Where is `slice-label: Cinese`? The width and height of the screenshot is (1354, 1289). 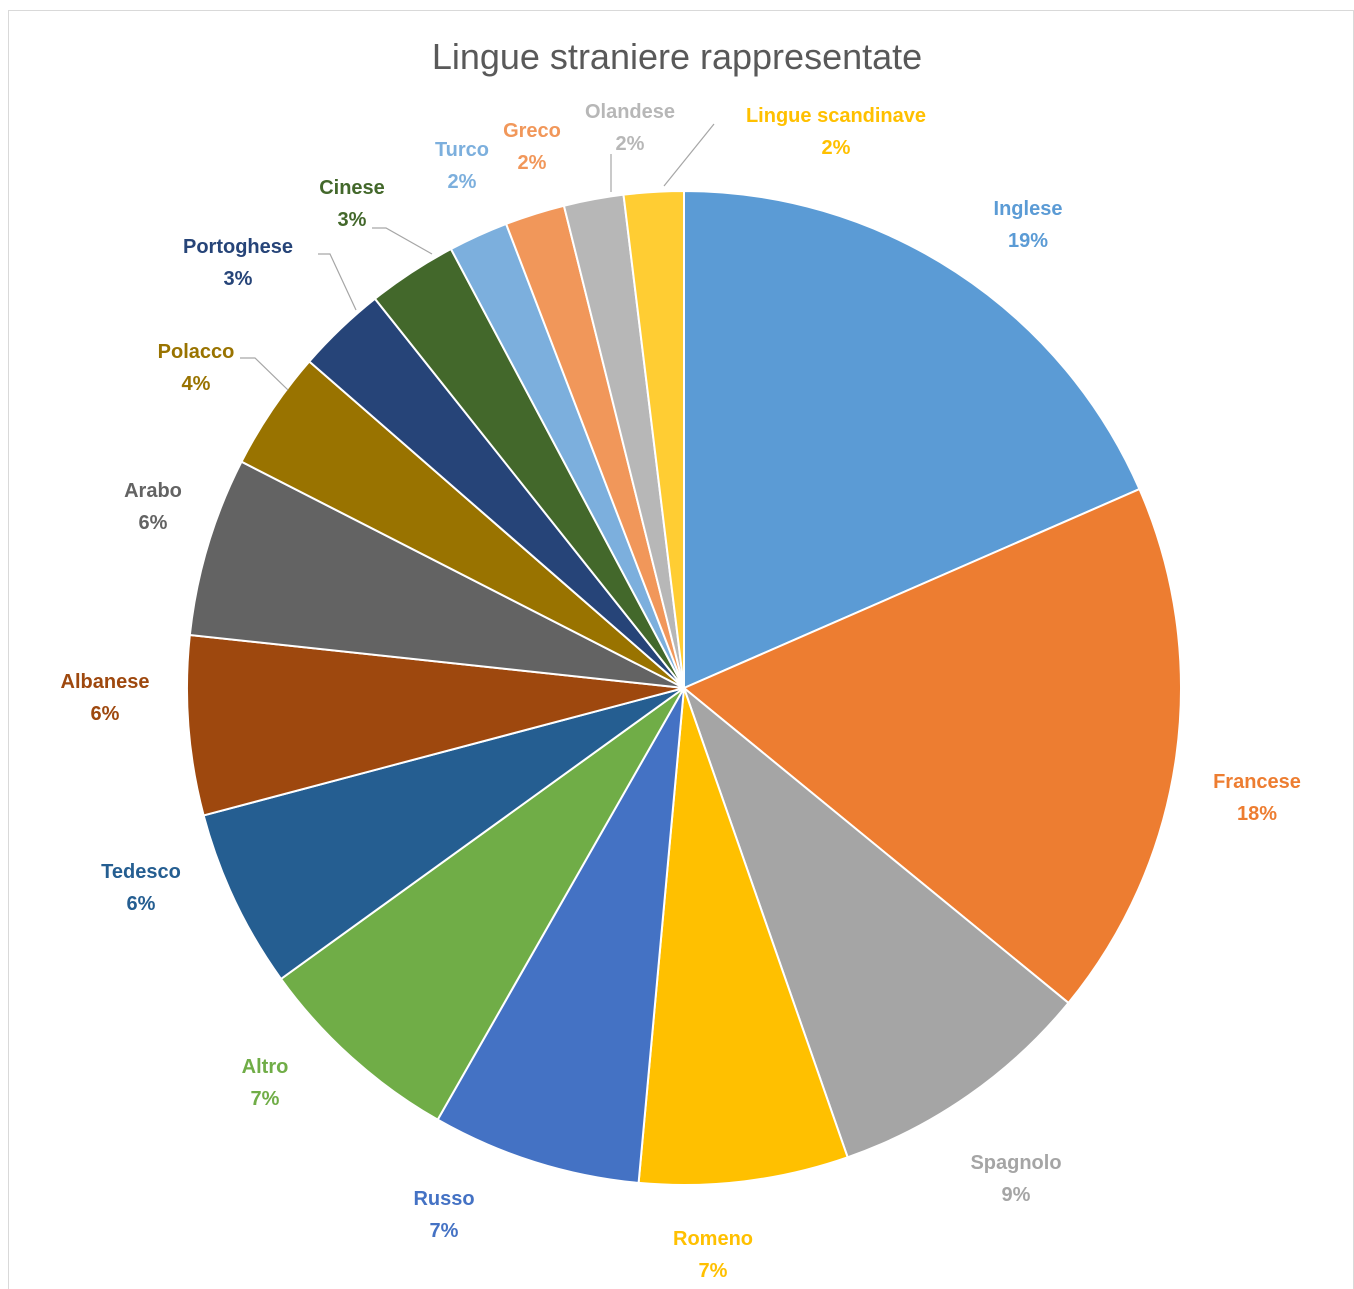 slice-label: Cinese is located at coordinates (352, 188).